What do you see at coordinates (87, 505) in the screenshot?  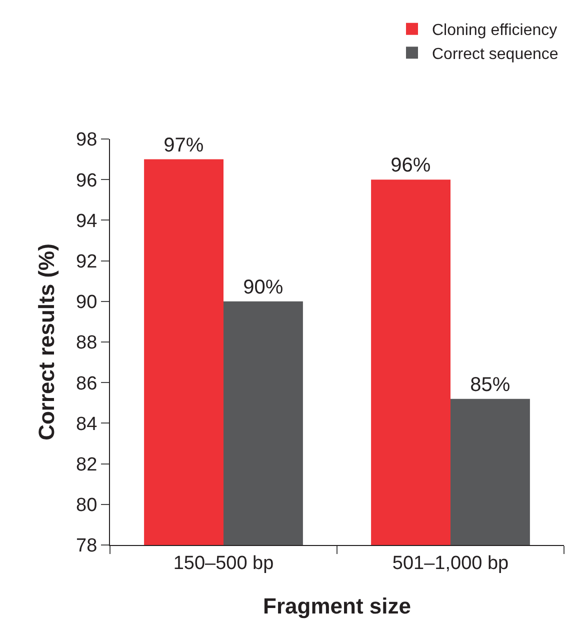 I see `y-tick-label: 80` at bounding box center [87, 505].